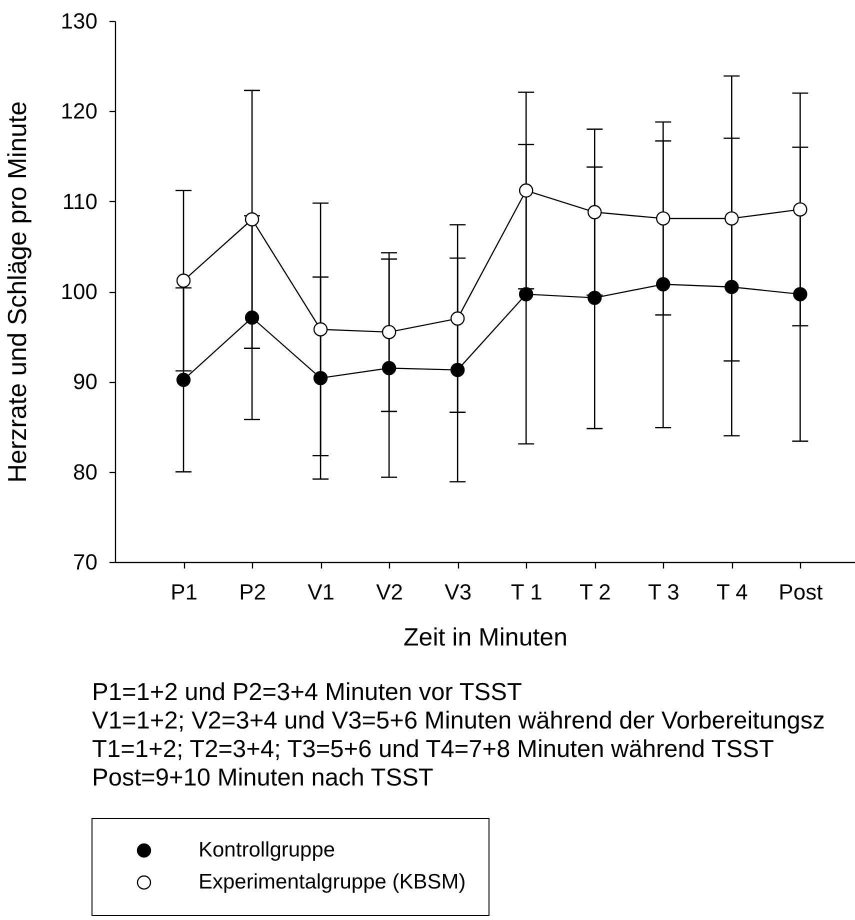 This screenshot has height=920, width=855. What do you see at coordinates (526, 592) in the screenshot?
I see `x-tick-label: T 1` at bounding box center [526, 592].